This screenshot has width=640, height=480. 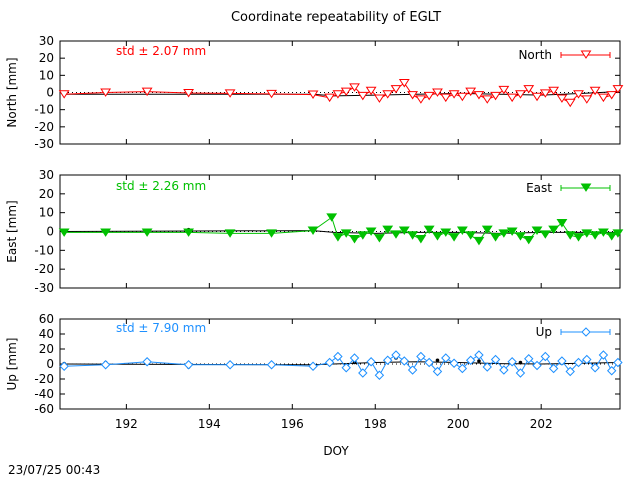 I want to click on y-tick-label: 40, so click(x=46, y=334).